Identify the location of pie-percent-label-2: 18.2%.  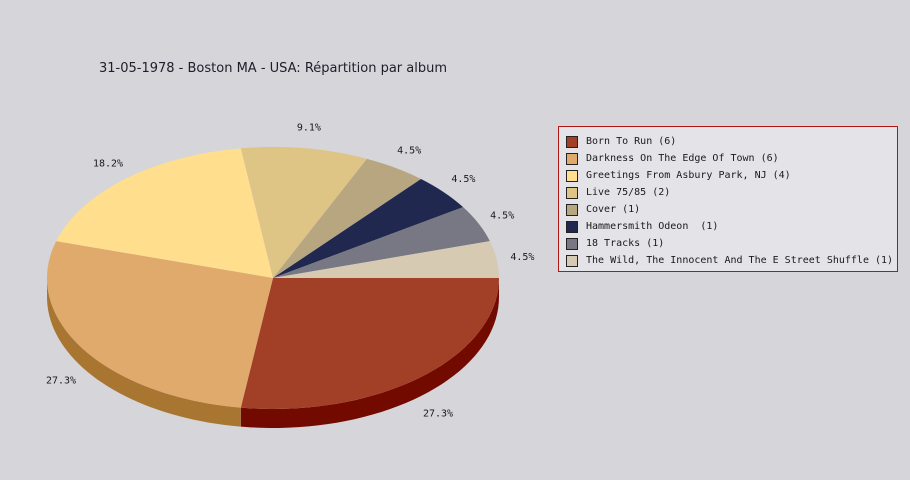
(108, 163).